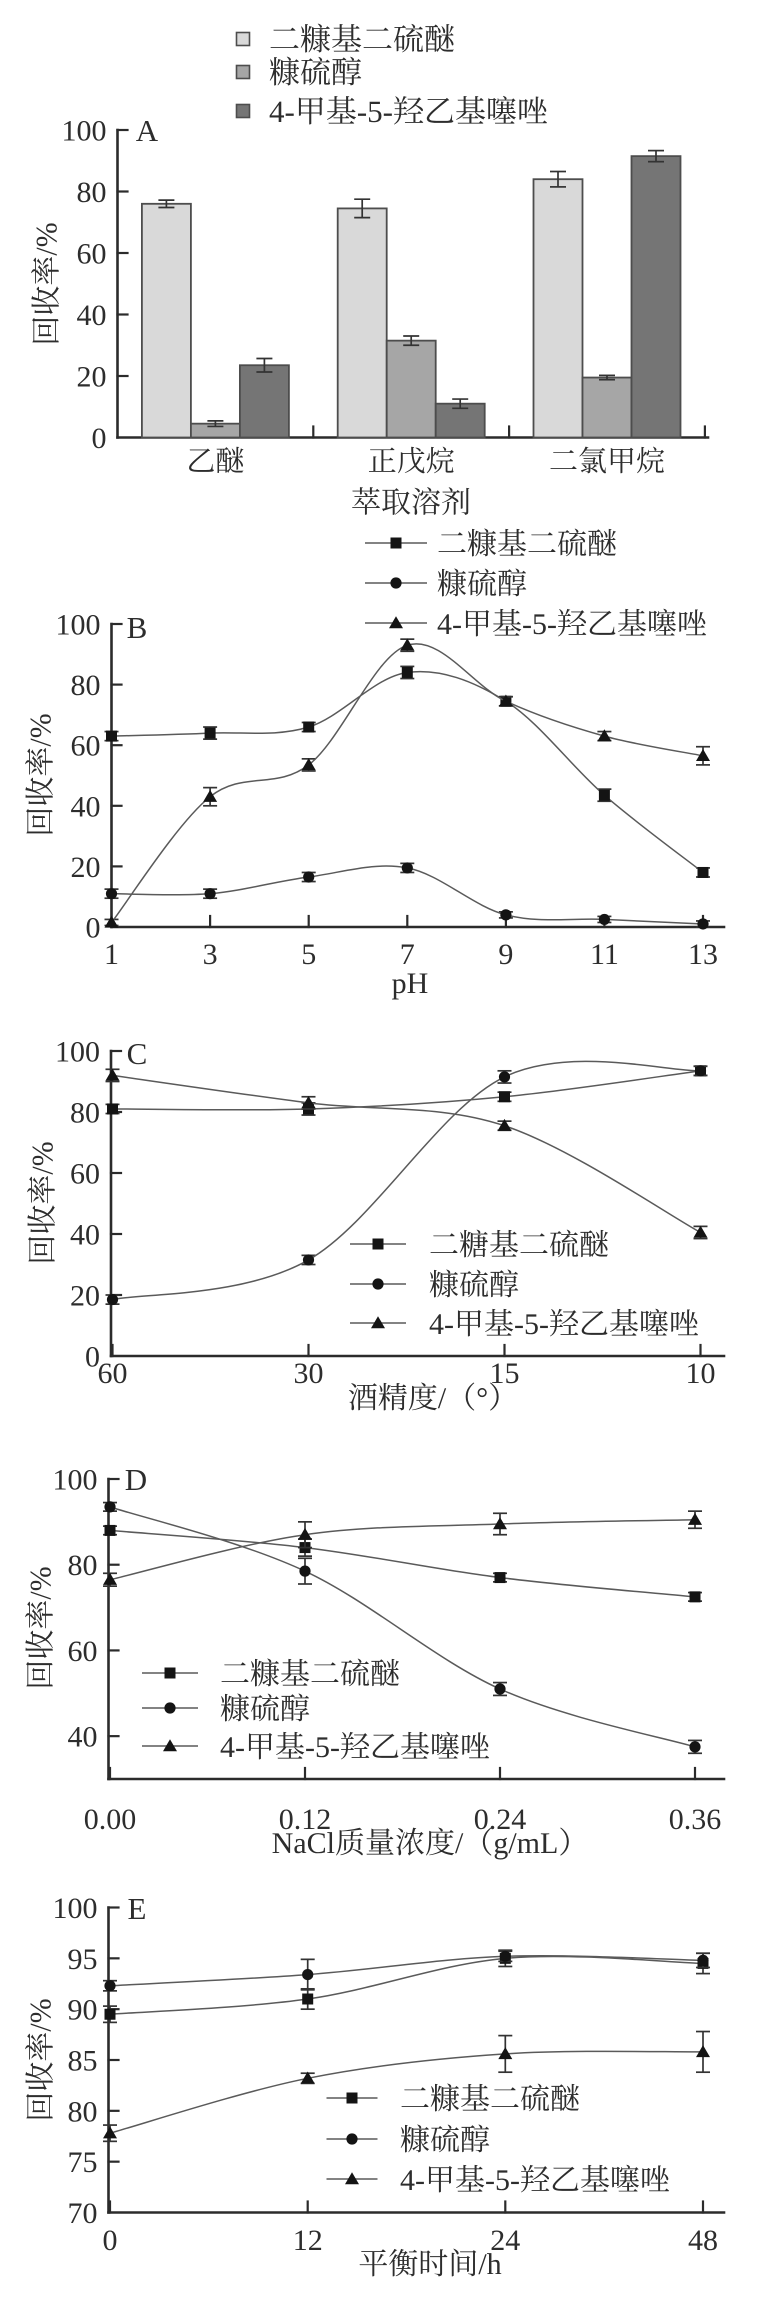 This screenshot has height=2297, width=758. What do you see at coordinates (396, 501) in the screenshot?
I see `glyph-取` at bounding box center [396, 501].